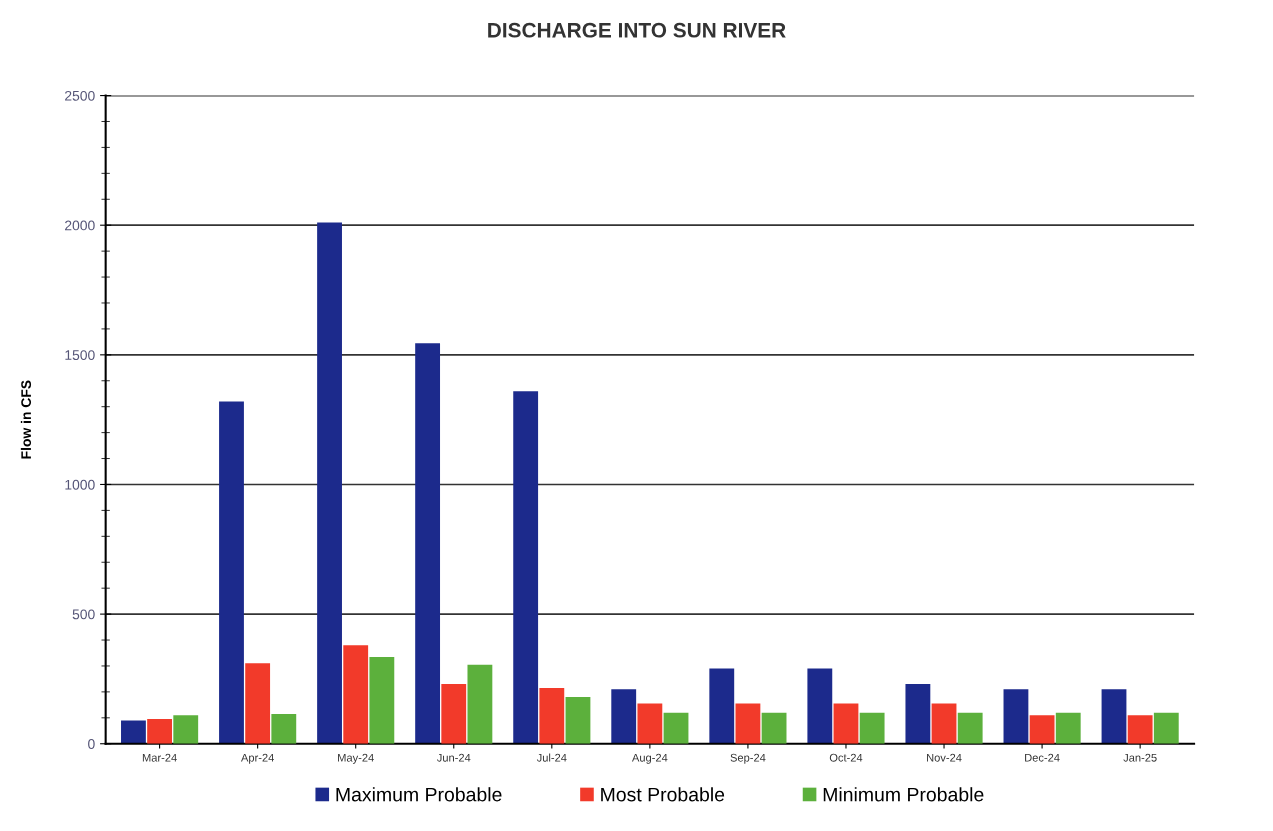  Describe the element at coordinates (663, 794) in the screenshot. I see `legend-label: Most Probable` at that location.